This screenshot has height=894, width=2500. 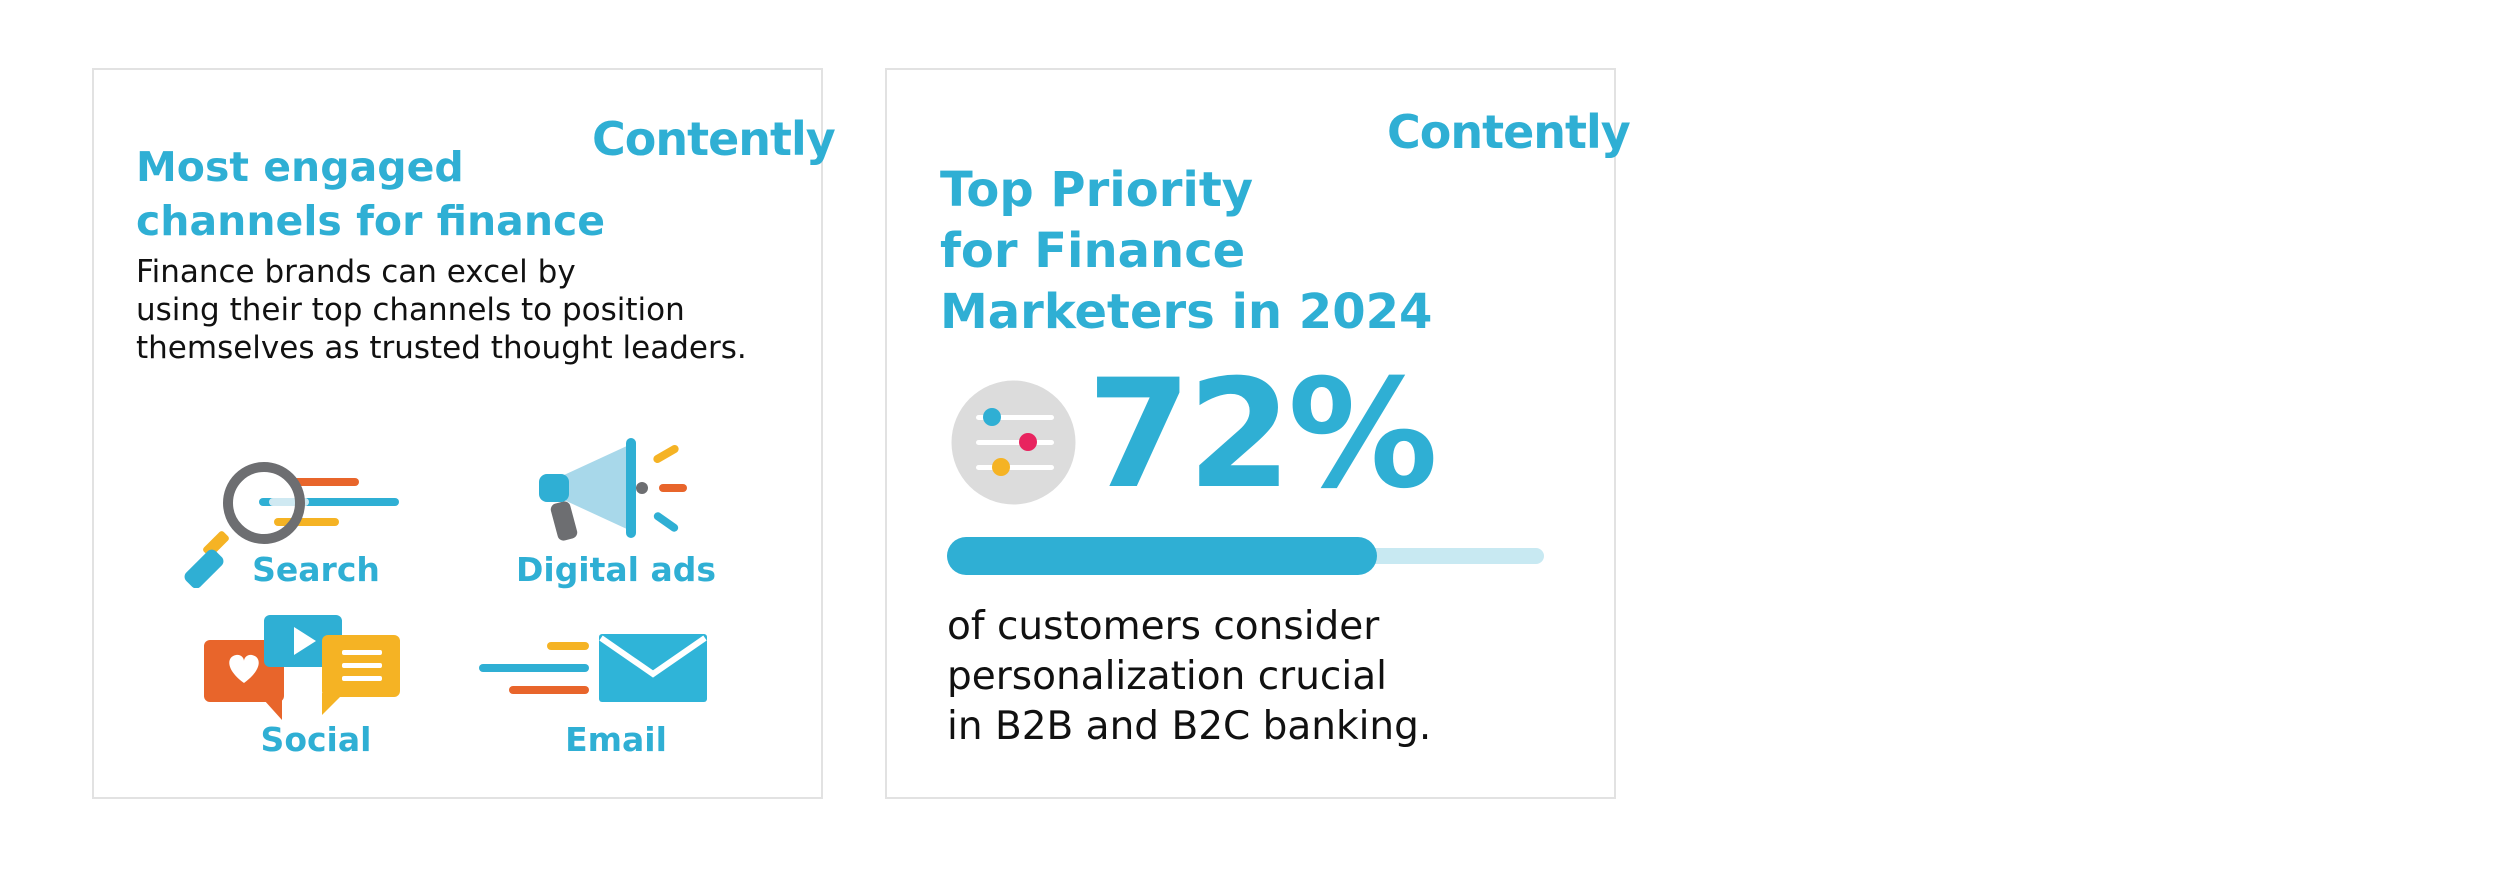 What do you see at coordinates (593, 668) in the screenshot?
I see `envelope-icon` at bounding box center [593, 668].